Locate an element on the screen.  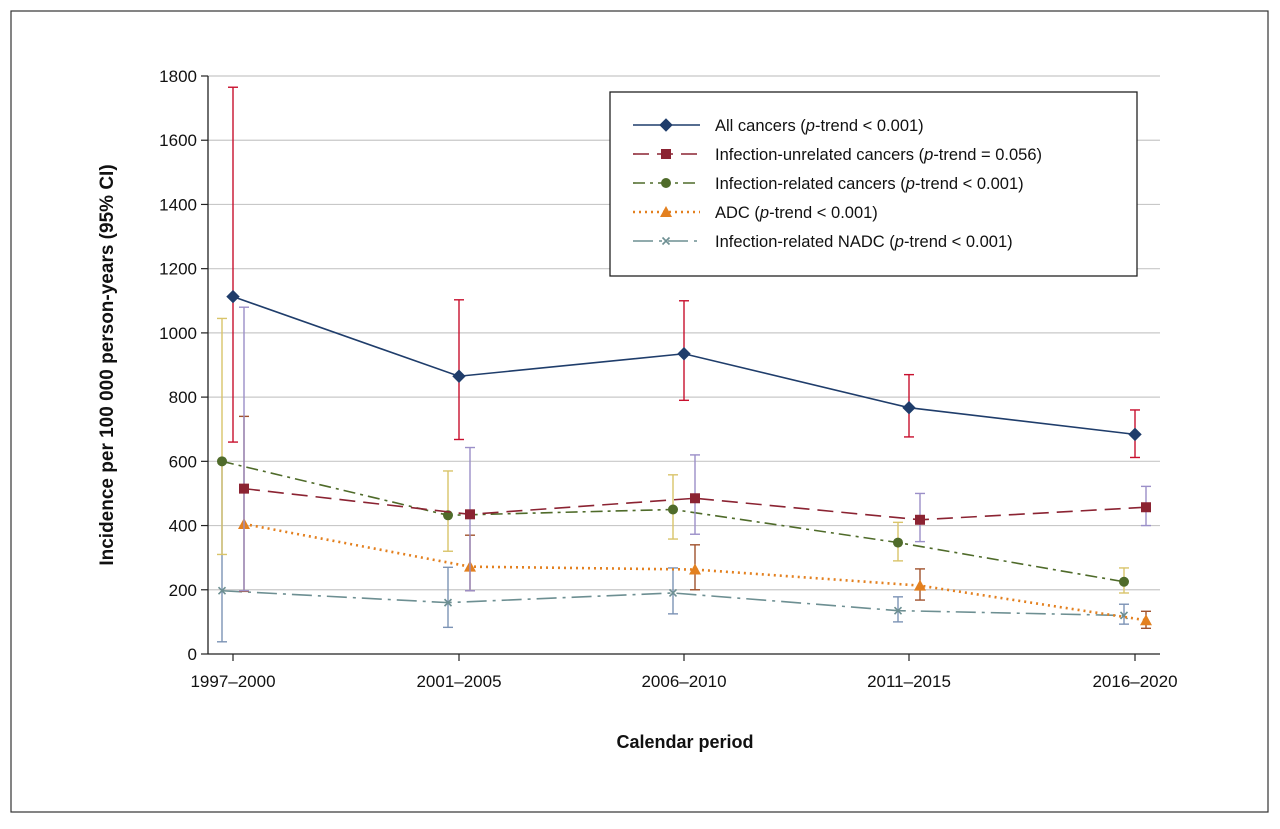
legend-series-name: Infection-unrelated cancers ( is located at coordinates (820, 155).